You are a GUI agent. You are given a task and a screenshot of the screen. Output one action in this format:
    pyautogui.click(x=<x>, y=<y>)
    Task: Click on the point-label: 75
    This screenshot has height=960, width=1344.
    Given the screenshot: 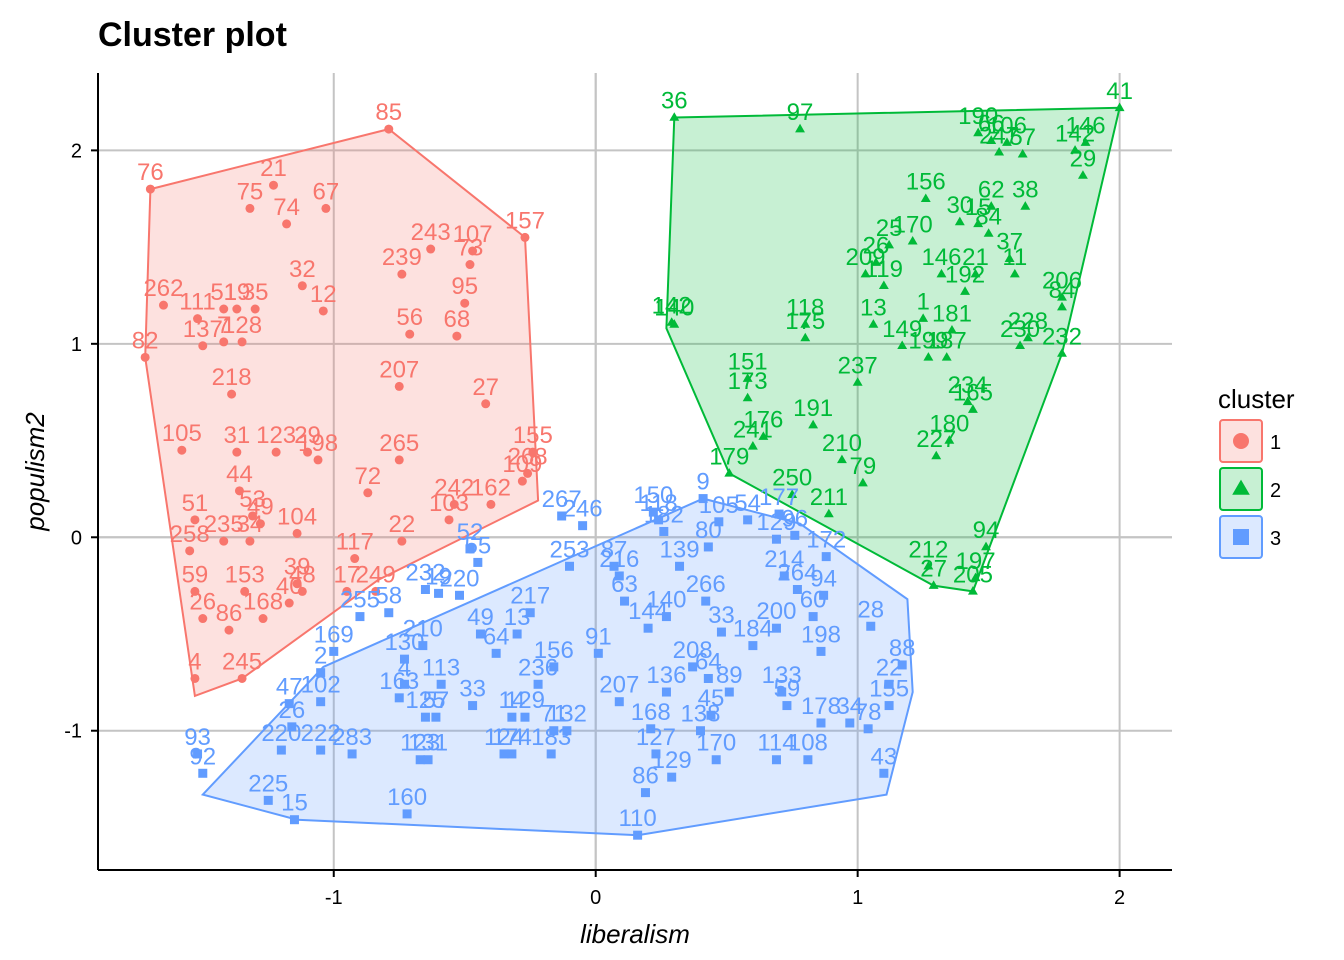 What is the action you would take?
    pyautogui.click(x=250, y=191)
    